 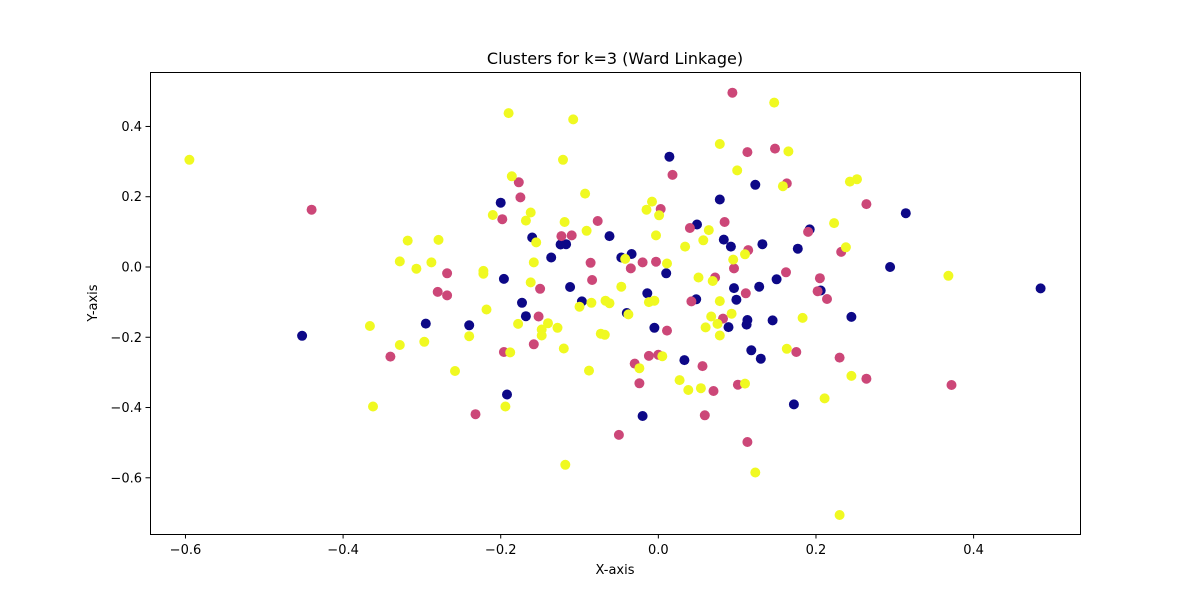 What do you see at coordinates (615, 58) in the screenshot?
I see `chart-title: Clusters for k=3 (Ward Linkage)` at bounding box center [615, 58].